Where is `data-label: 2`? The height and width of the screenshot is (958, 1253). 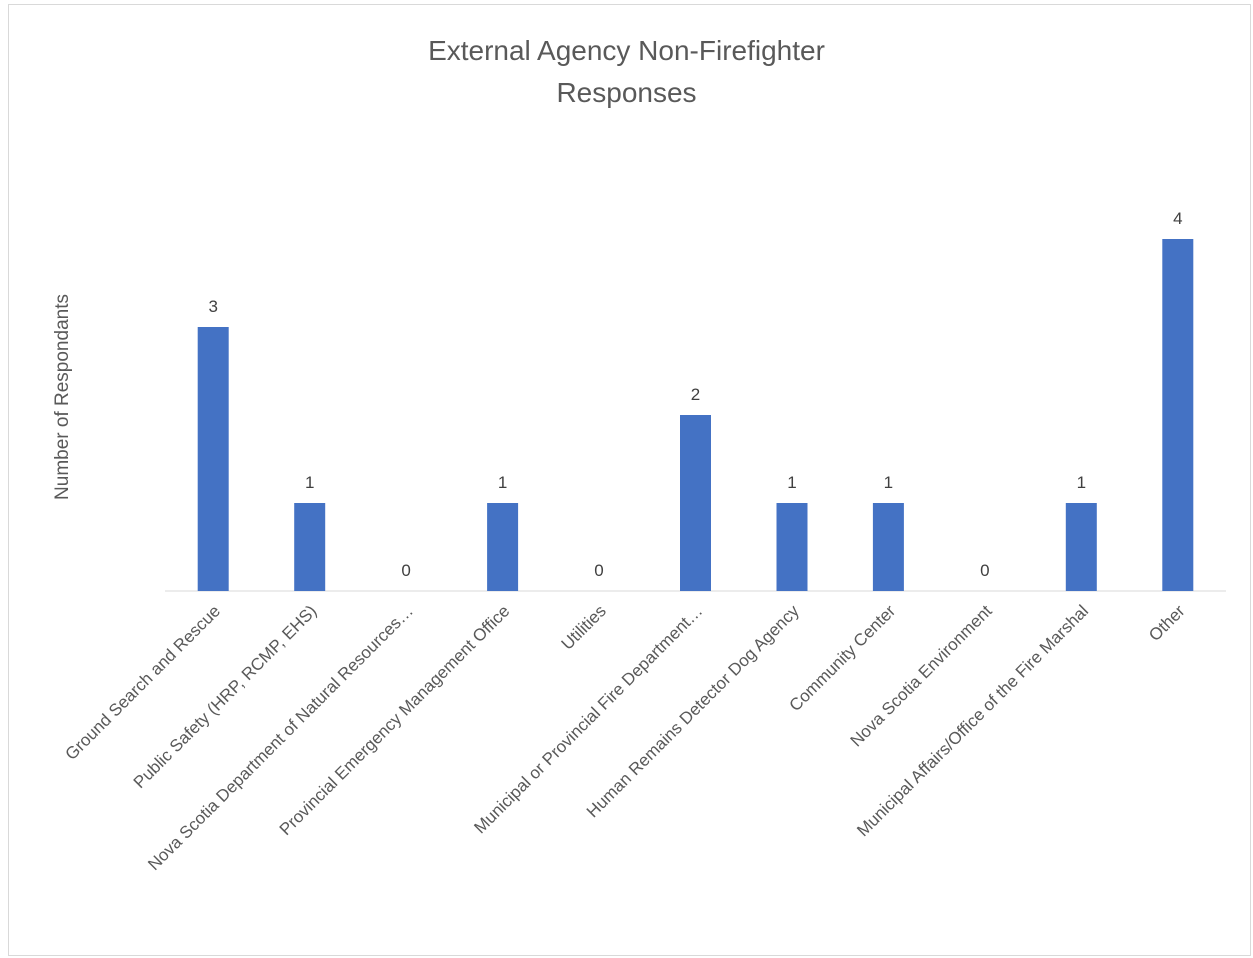 data-label: 2 is located at coordinates (695, 394).